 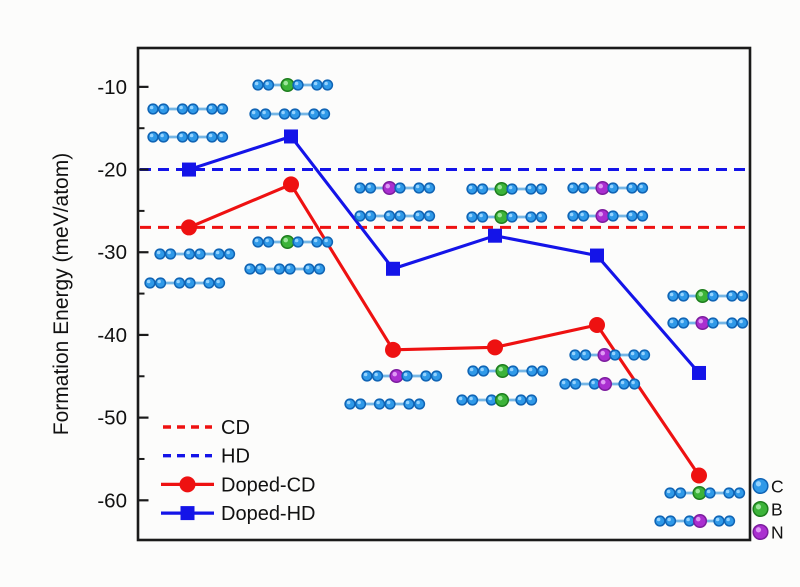 What do you see at coordinates (777, 510) in the screenshot?
I see `atom-legend-label: B` at bounding box center [777, 510].